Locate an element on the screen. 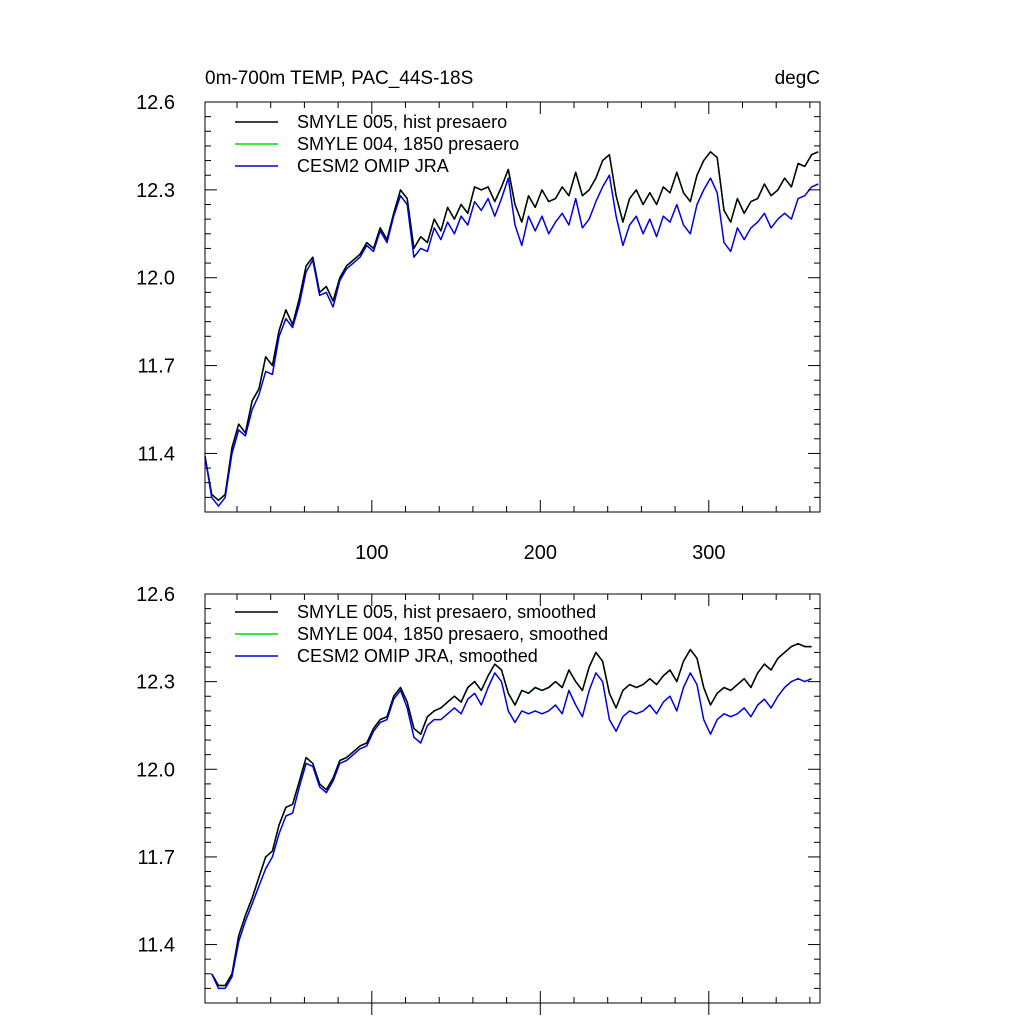 This screenshot has width=1024, height=1024. units-label: degC is located at coordinates (797, 78).